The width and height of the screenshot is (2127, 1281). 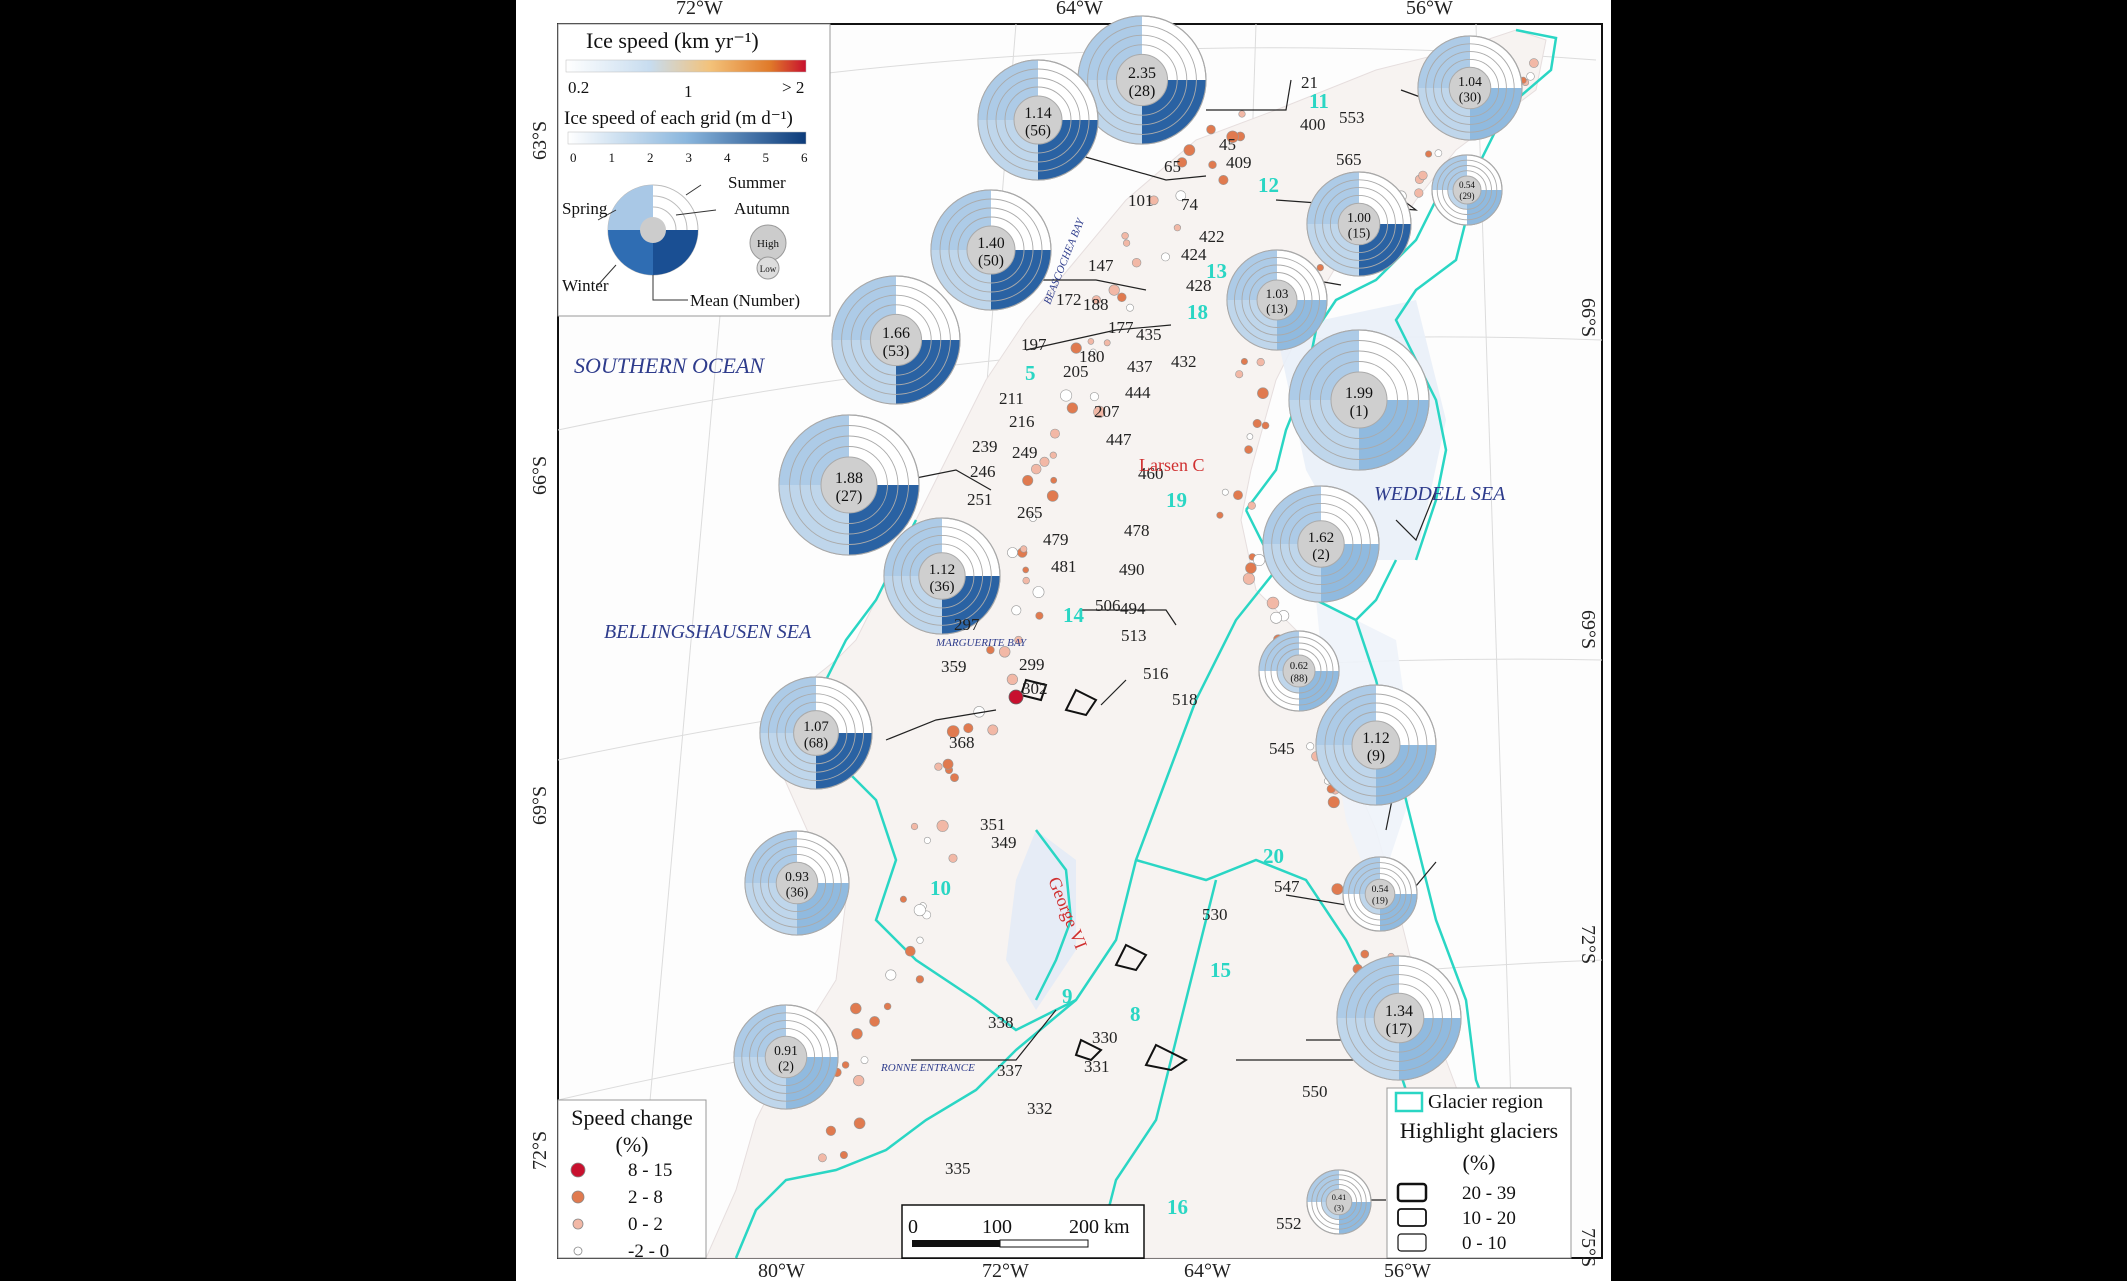 What do you see at coordinates (954, 666) in the screenshot?
I see `glacier-number: 359` at bounding box center [954, 666].